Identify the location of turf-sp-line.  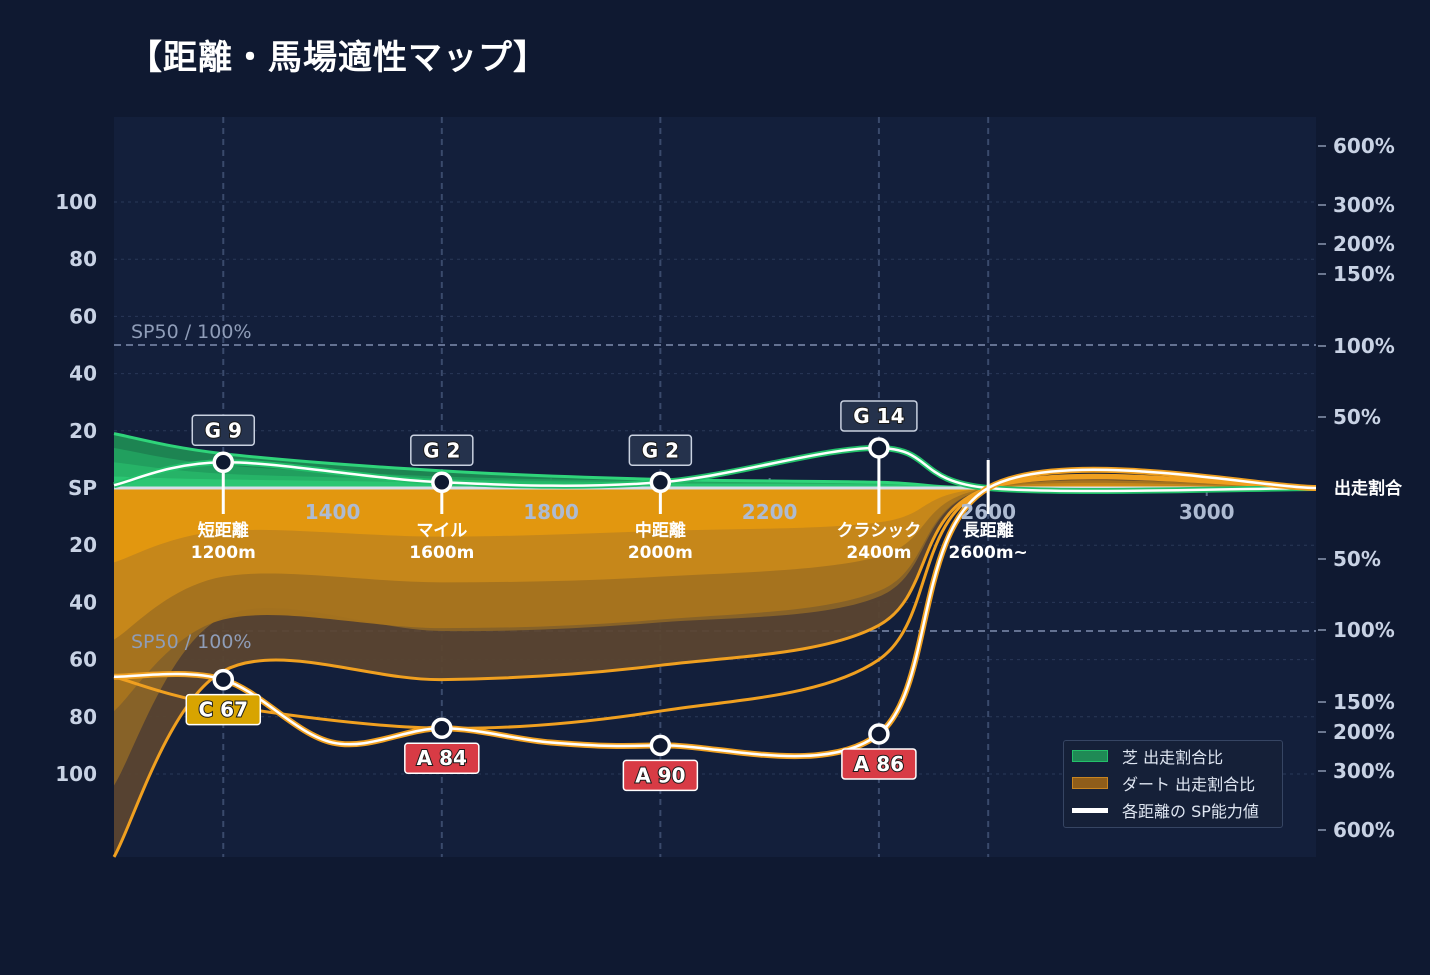
(715, 469).